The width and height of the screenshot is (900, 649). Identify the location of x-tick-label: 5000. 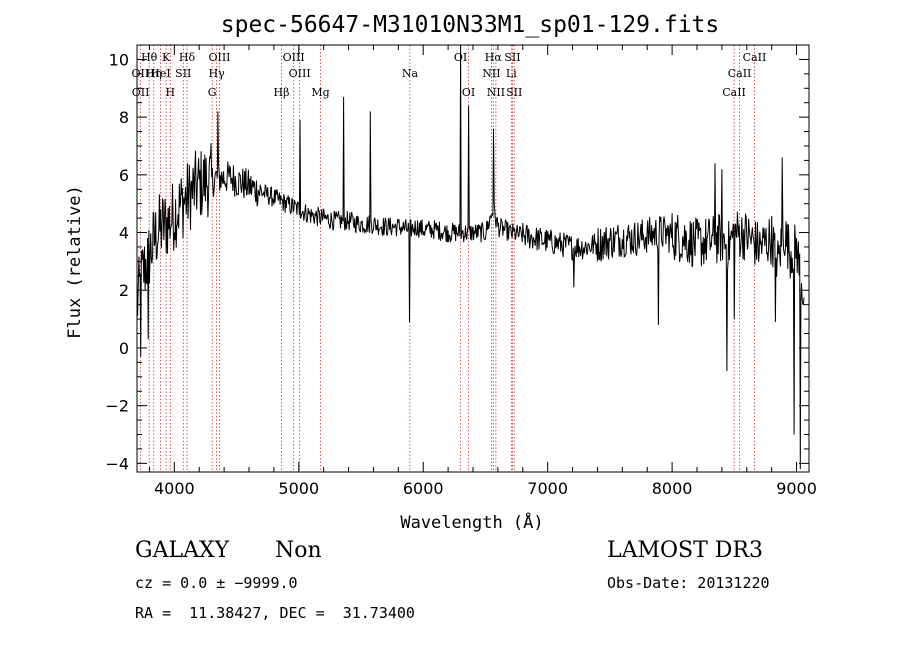
(298, 488).